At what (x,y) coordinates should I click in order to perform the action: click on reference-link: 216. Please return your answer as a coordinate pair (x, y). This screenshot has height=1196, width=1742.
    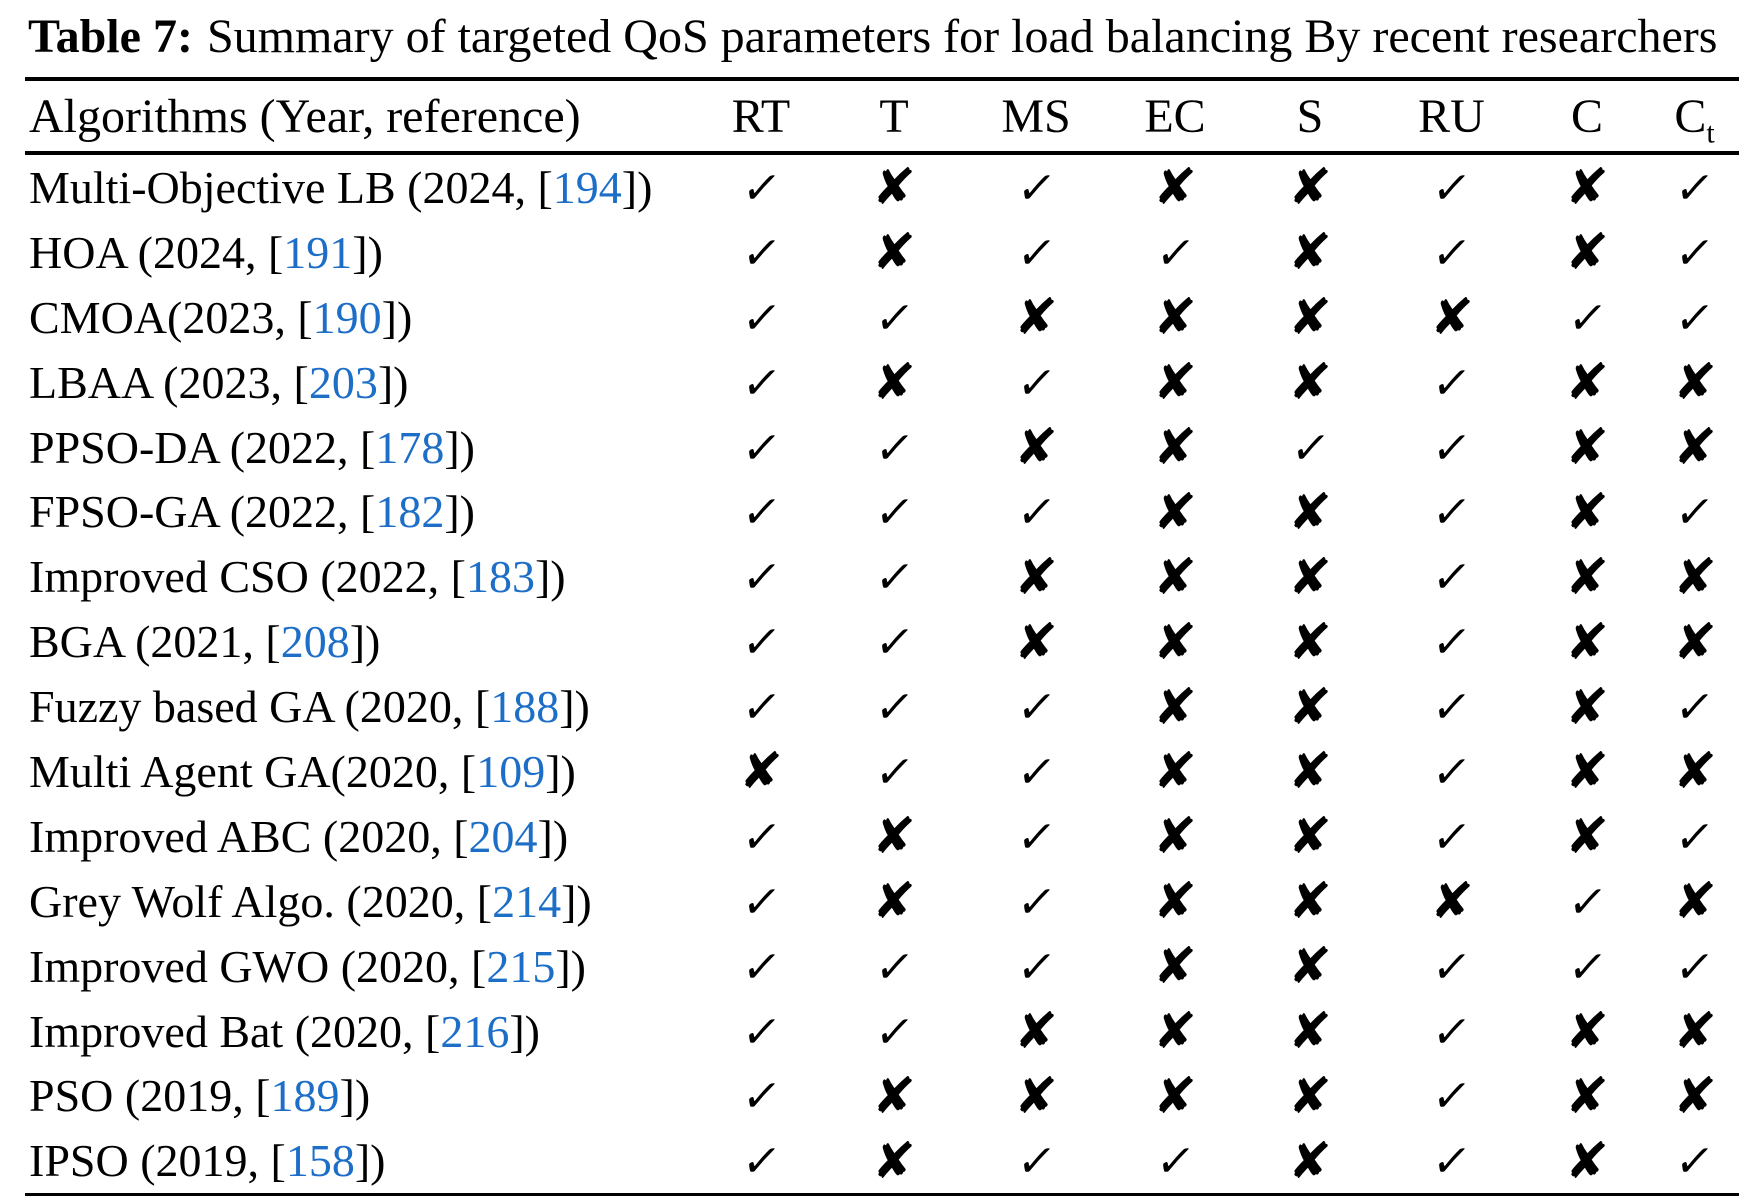
    Looking at the image, I should click on (475, 1031).